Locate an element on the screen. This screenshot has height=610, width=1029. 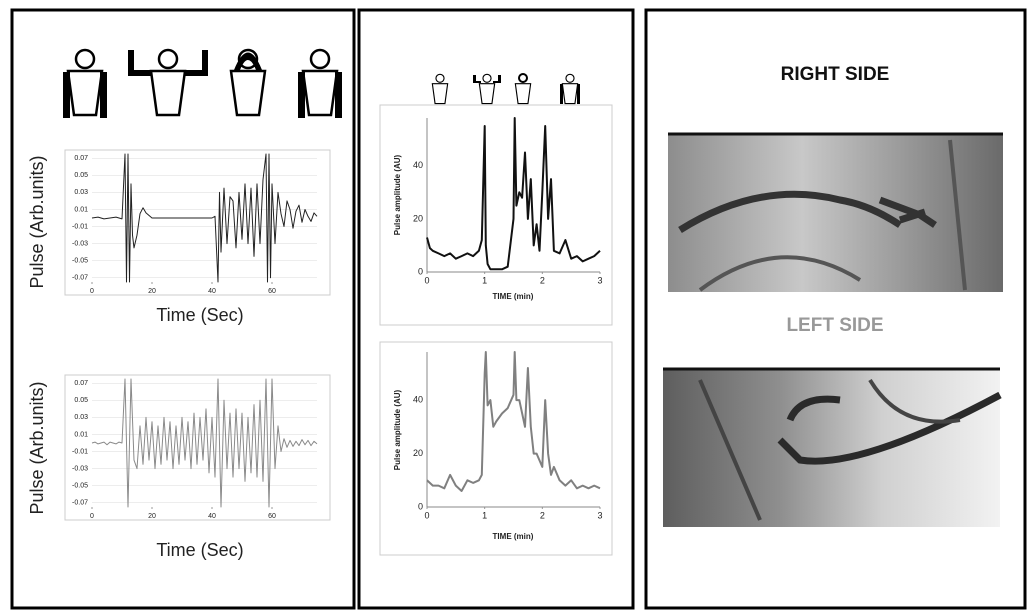
side-label: LEFT SIDE is located at coordinates (834, 325).